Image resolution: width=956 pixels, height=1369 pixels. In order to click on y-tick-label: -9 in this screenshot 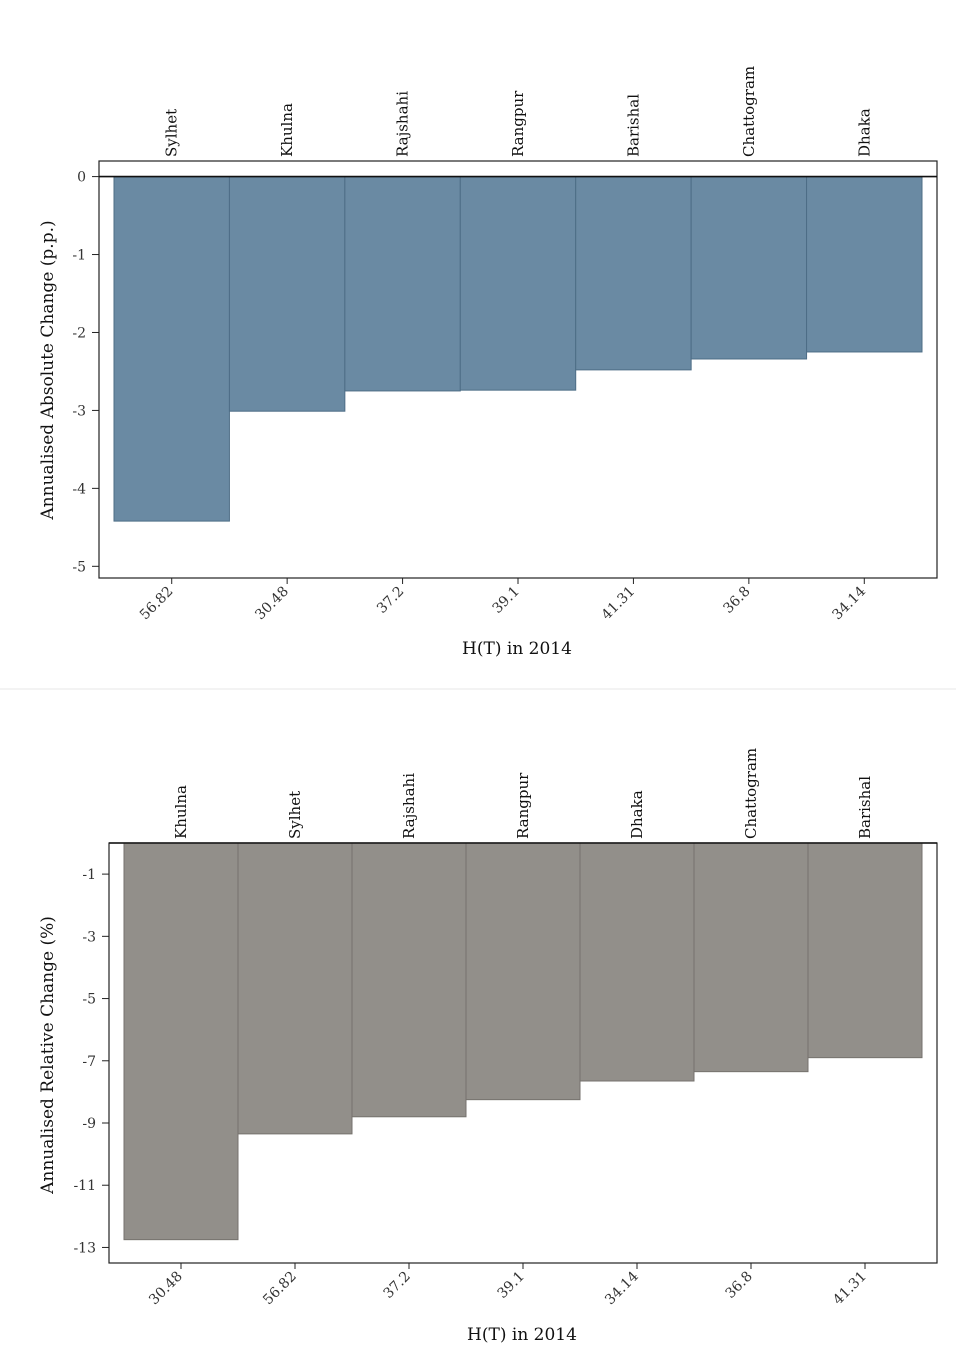, I will do `click(89, 1124)`.